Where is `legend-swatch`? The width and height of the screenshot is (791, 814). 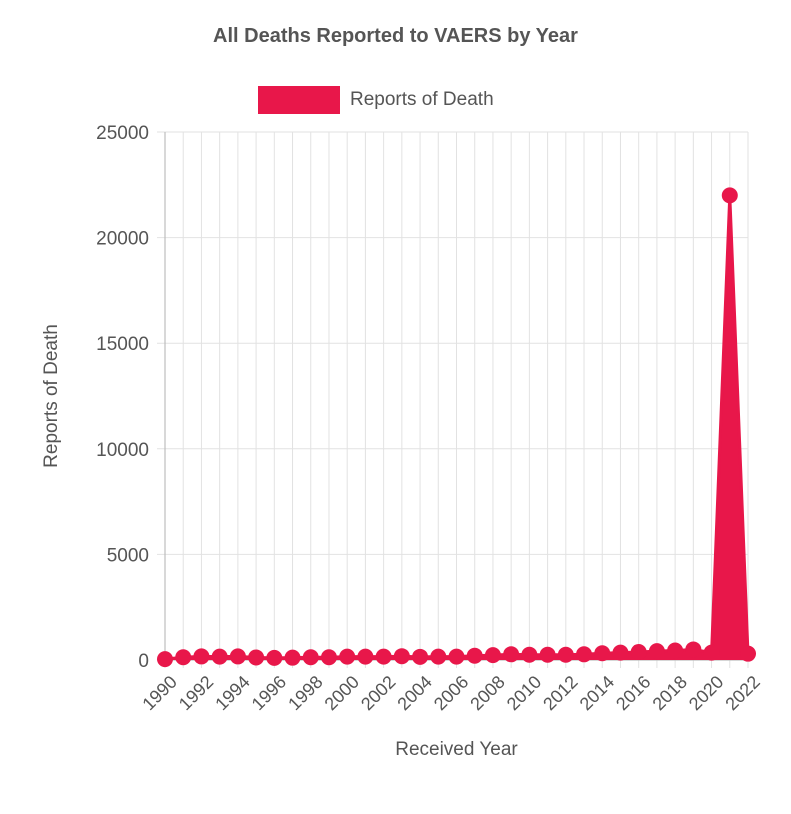 legend-swatch is located at coordinates (299, 100).